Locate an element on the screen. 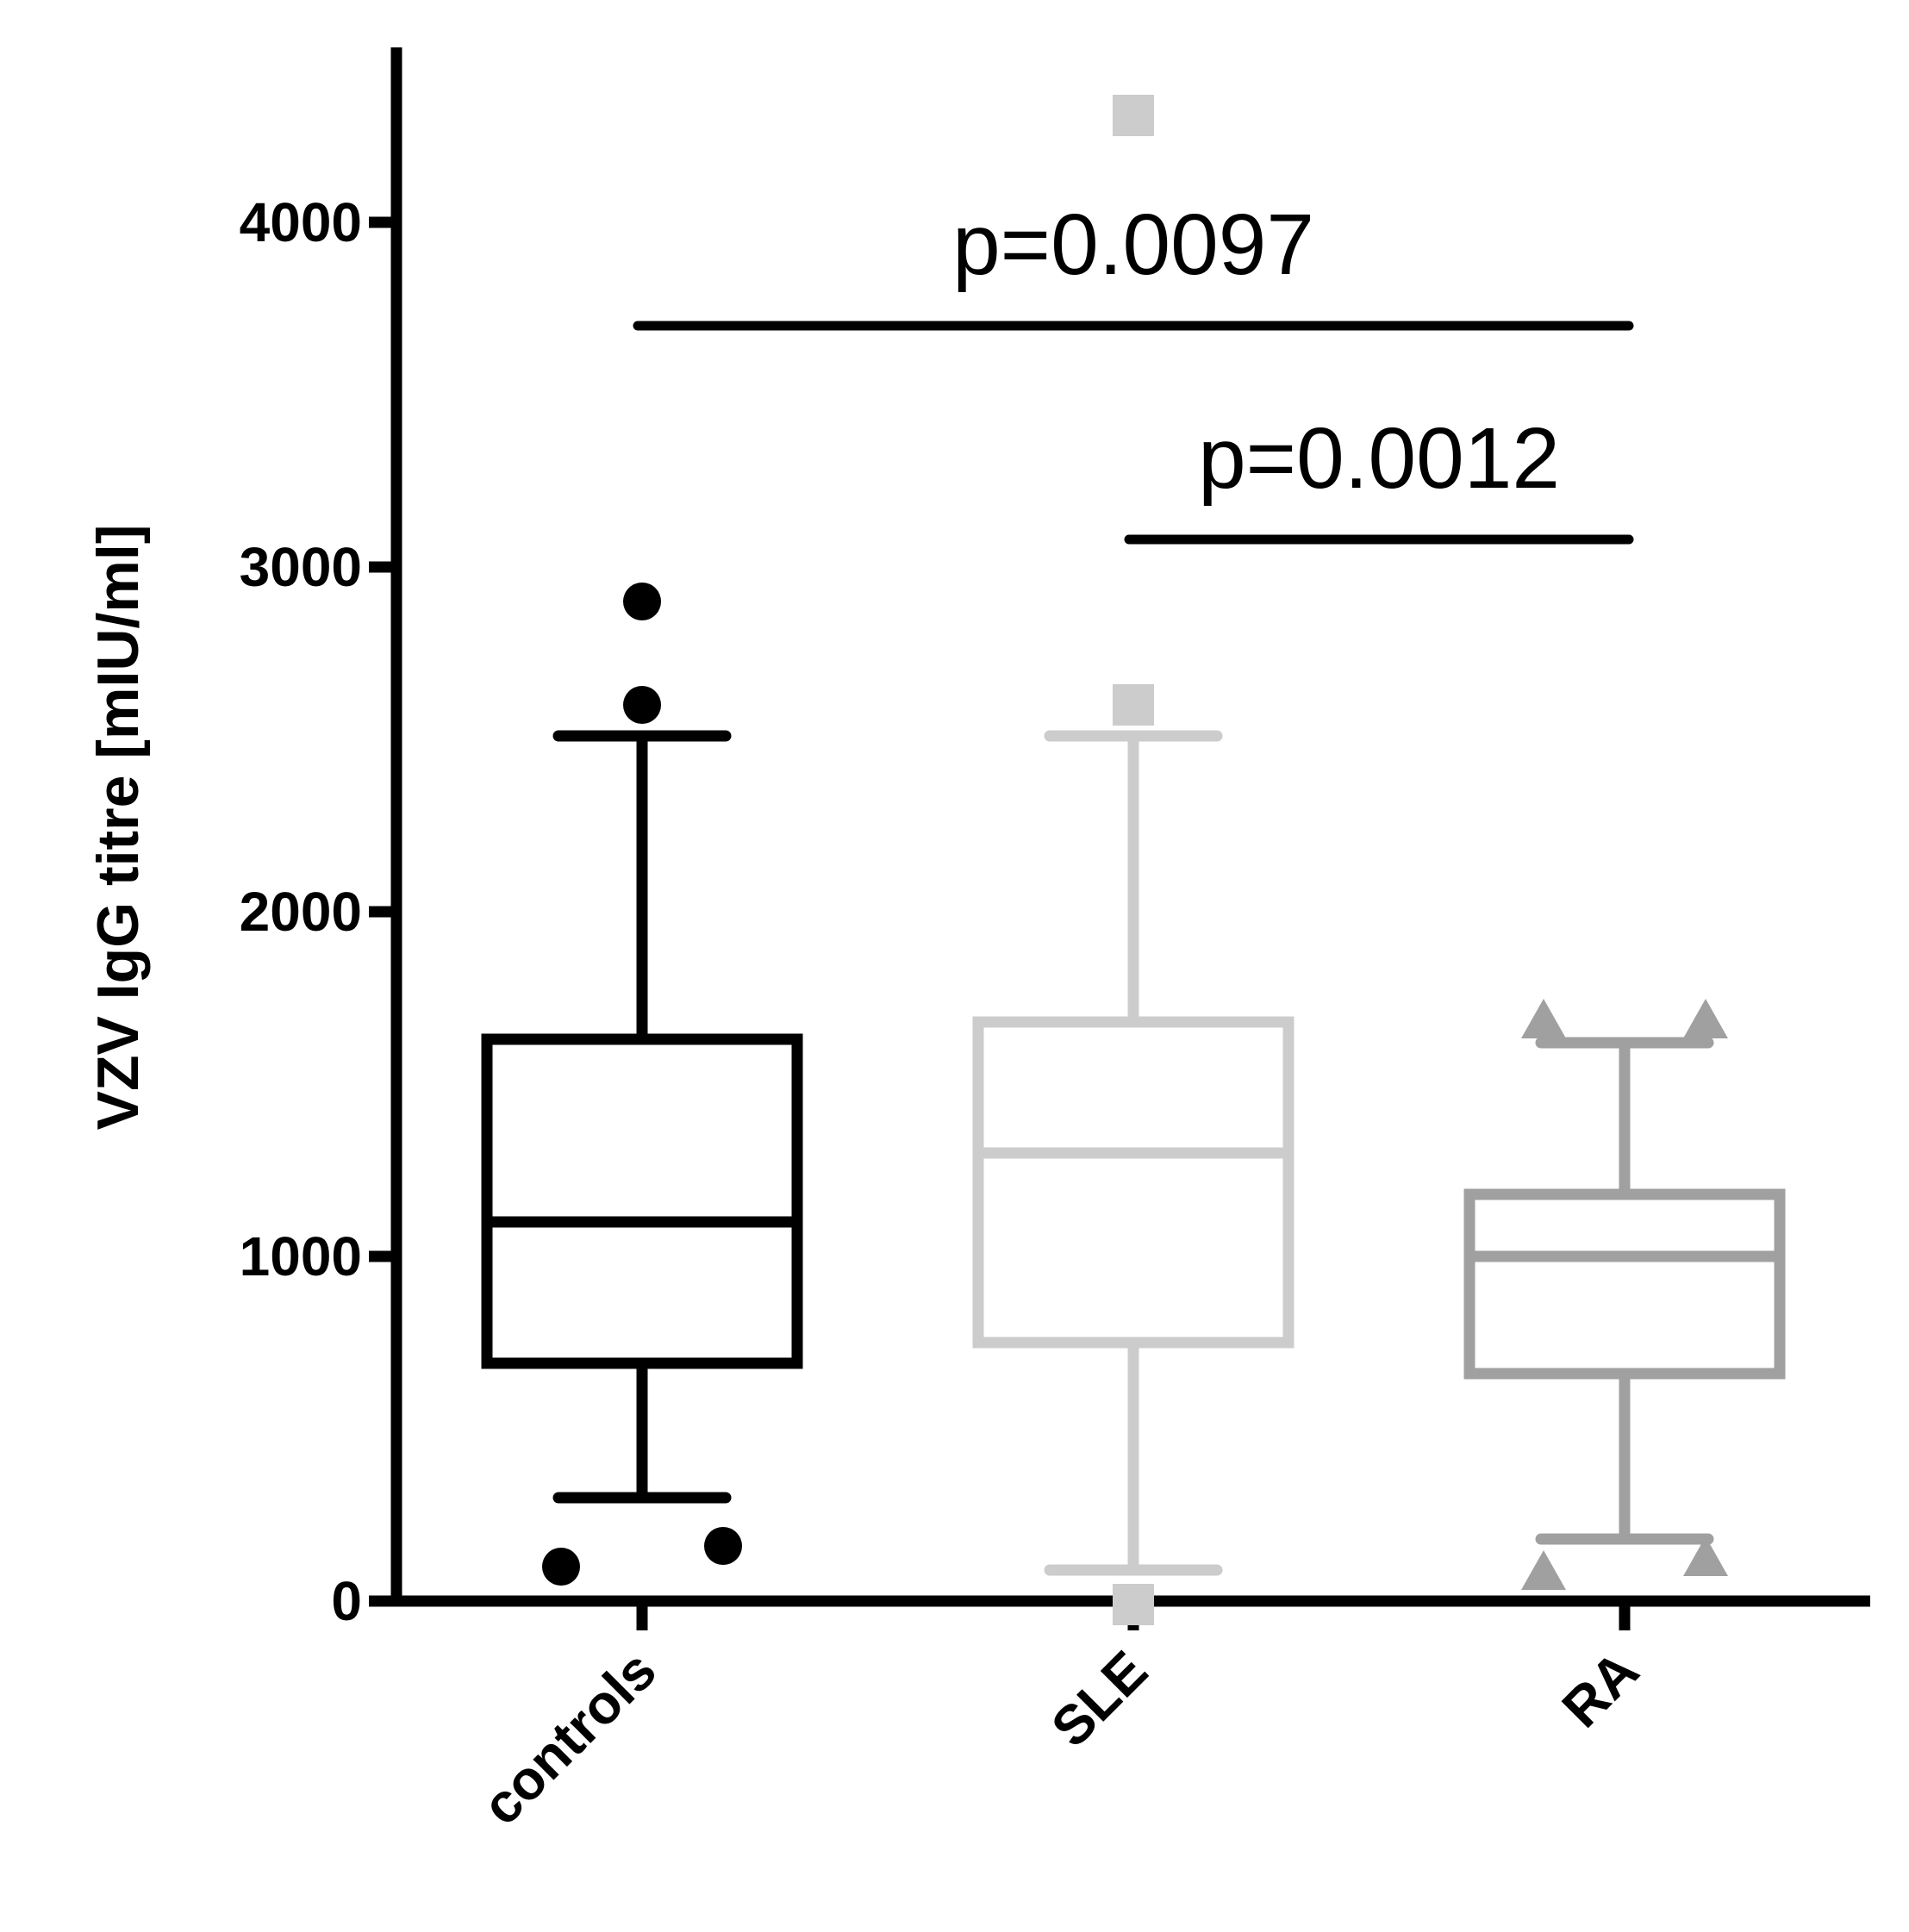 Image resolution: width=1909 pixels, height=1932 pixels. x-category-label: RA is located at coordinates (1600, 1689).